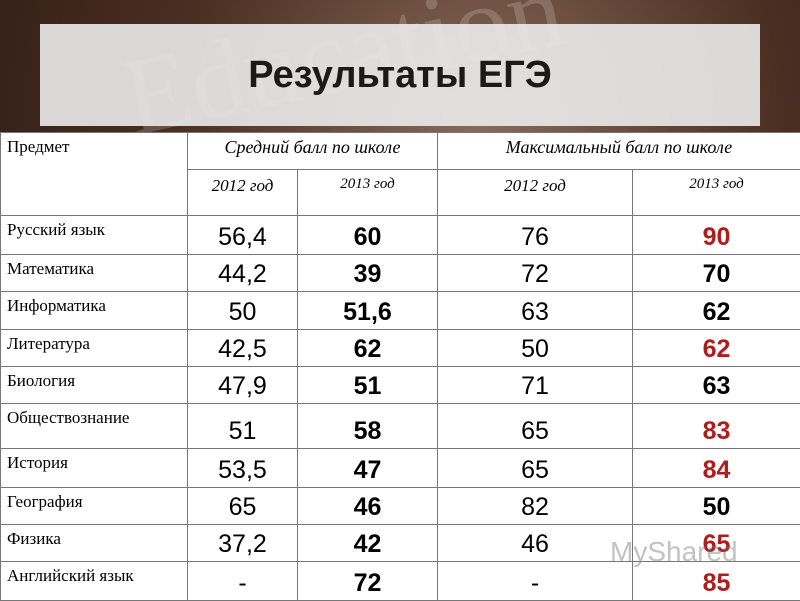 The image size is (800, 601). I want to click on subject: Биология, so click(94, 385).